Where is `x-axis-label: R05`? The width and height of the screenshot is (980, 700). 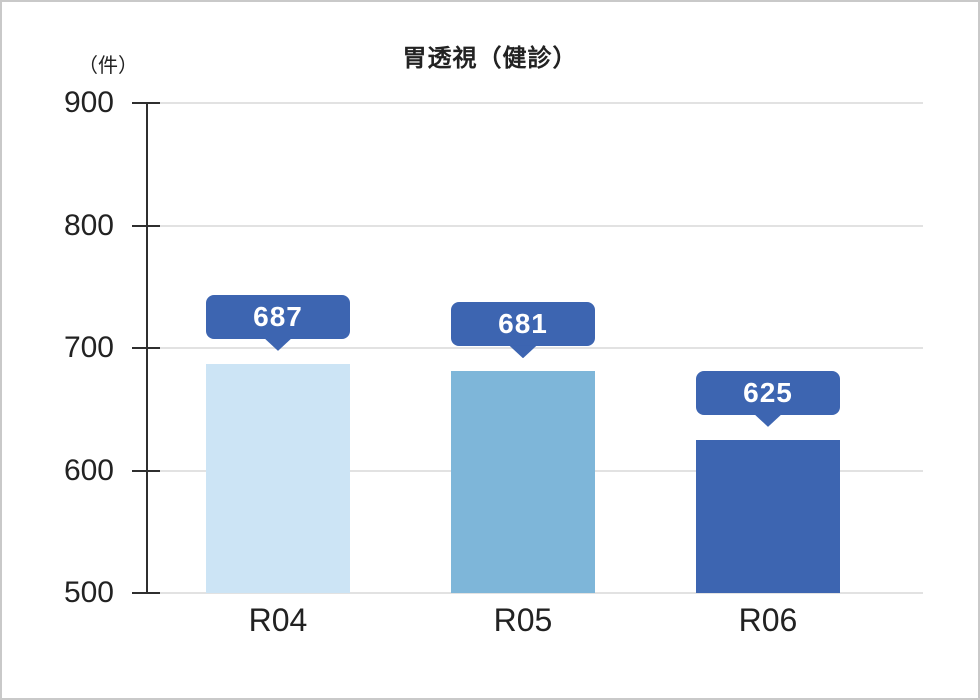 x-axis-label: R05 is located at coordinates (523, 620).